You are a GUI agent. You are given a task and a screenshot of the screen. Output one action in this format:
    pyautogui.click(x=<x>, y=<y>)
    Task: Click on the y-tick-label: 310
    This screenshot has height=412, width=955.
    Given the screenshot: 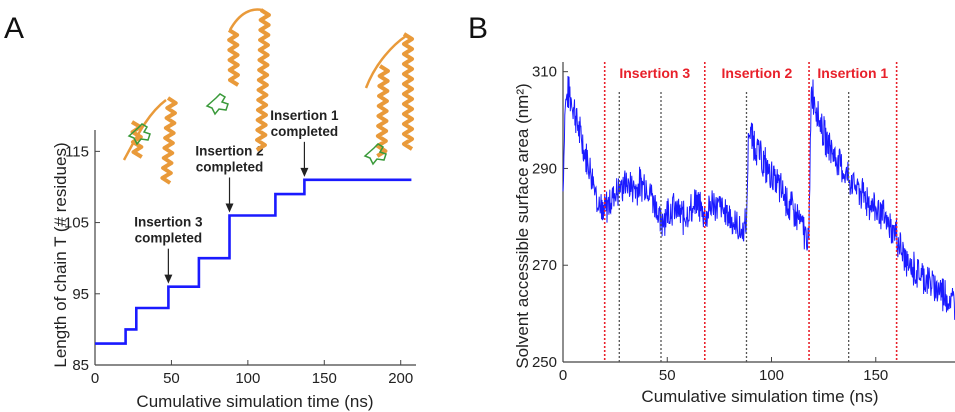 What is the action you would take?
    pyautogui.click(x=544, y=72)
    